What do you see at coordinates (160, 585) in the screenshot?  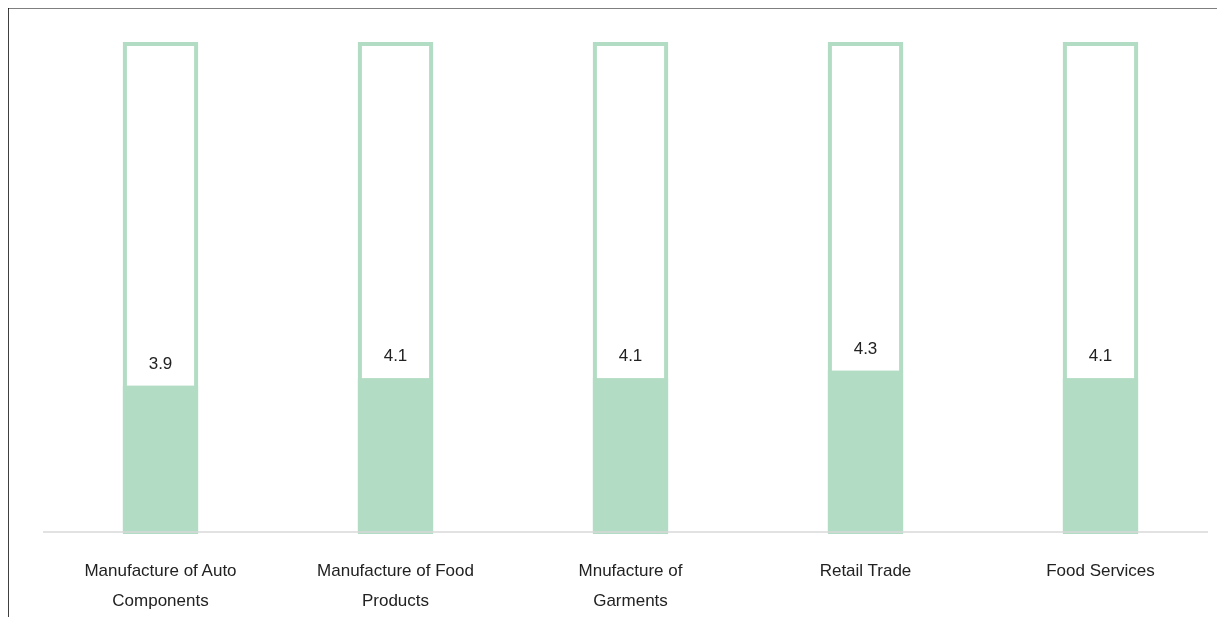 I see `x-tick-label: Manufacture of Auto Components` at bounding box center [160, 585].